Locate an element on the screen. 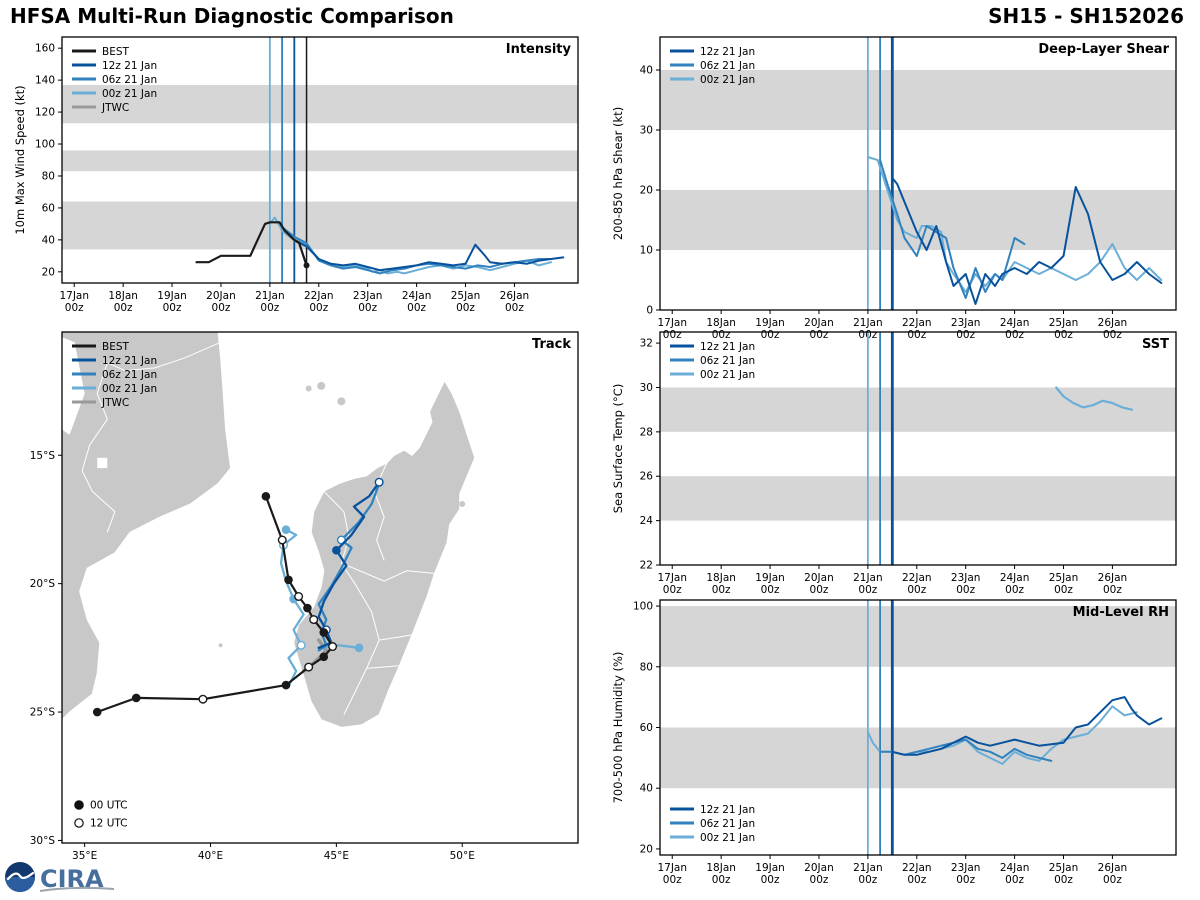  svg-text: Sea Surface Temp (°C) is located at coordinates (618, 449).